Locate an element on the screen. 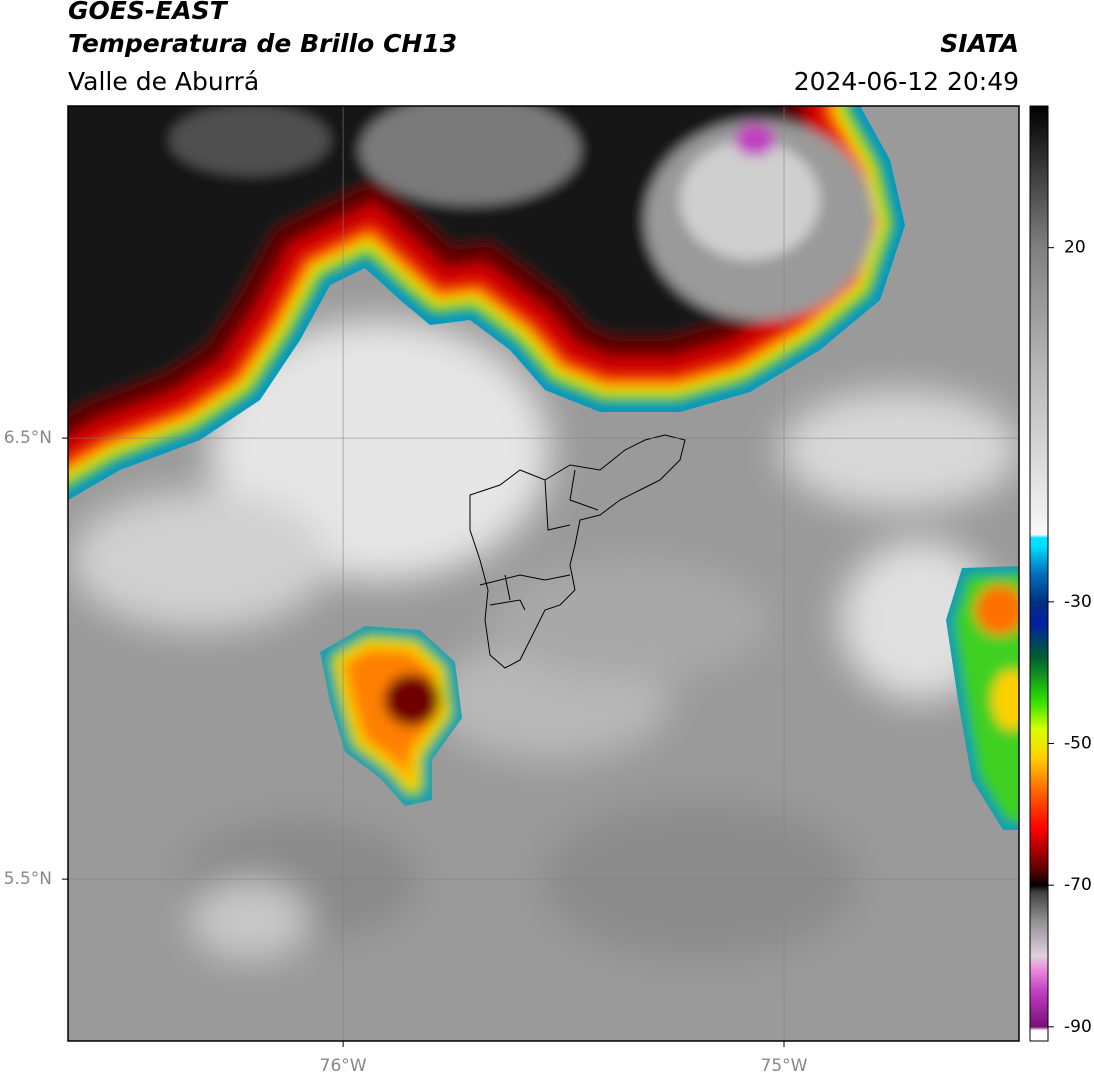  subtitle: Temperatura de Brillo CH13 is located at coordinates (262, 43).